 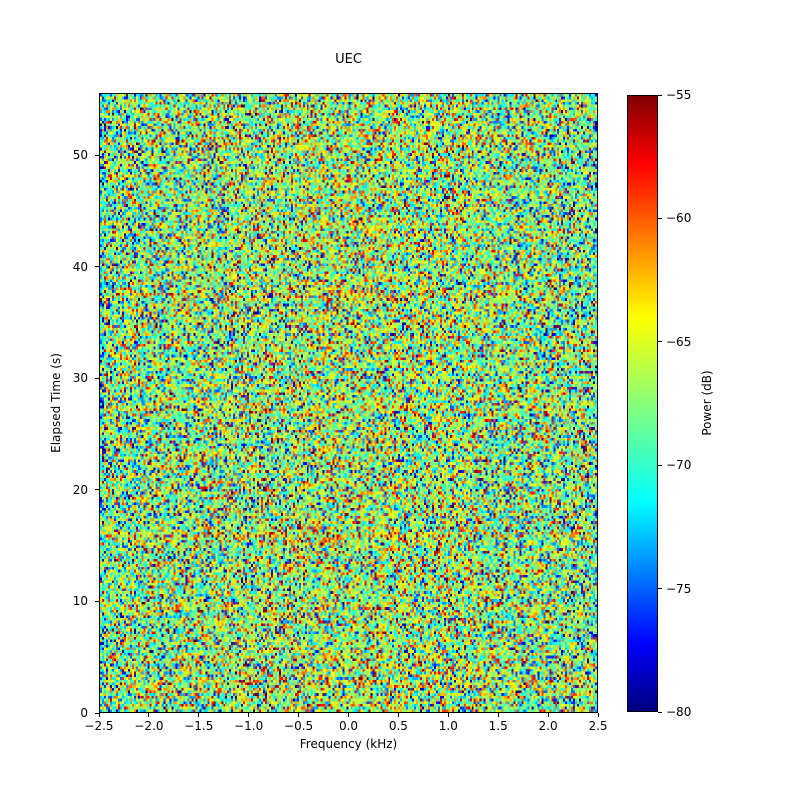 What do you see at coordinates (679, 465) in the screenshot?
I see `colorbar-tick-label: −70` at bounding box center [679, 465].